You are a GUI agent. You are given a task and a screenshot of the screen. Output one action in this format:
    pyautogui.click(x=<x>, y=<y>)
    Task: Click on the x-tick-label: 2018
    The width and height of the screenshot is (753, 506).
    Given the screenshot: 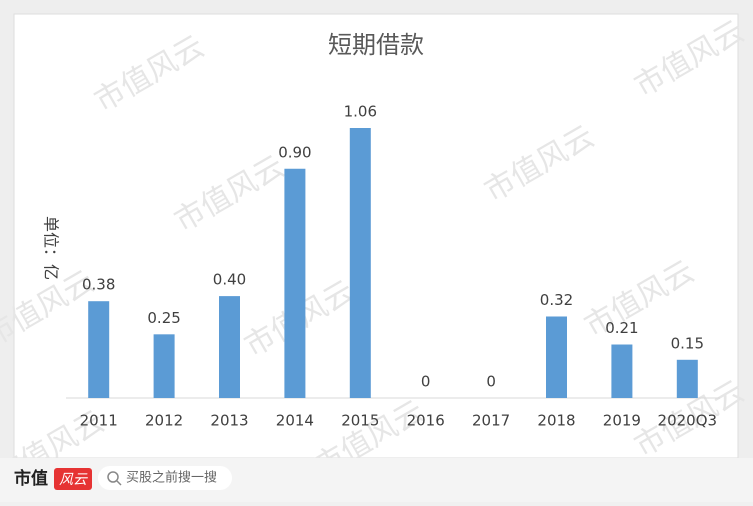 What is the action you would take?
    pyautogui.click(x=556, y=421)
    